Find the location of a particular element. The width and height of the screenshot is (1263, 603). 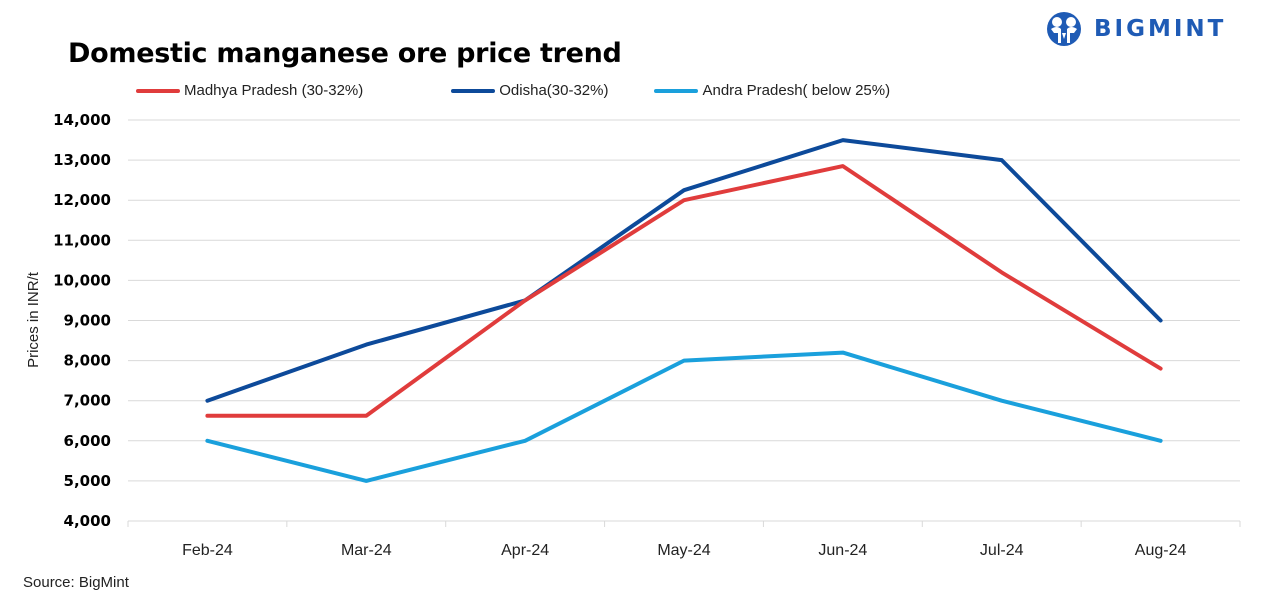

x-tick-label: Apr-24 is located at coordinates (525, 550).